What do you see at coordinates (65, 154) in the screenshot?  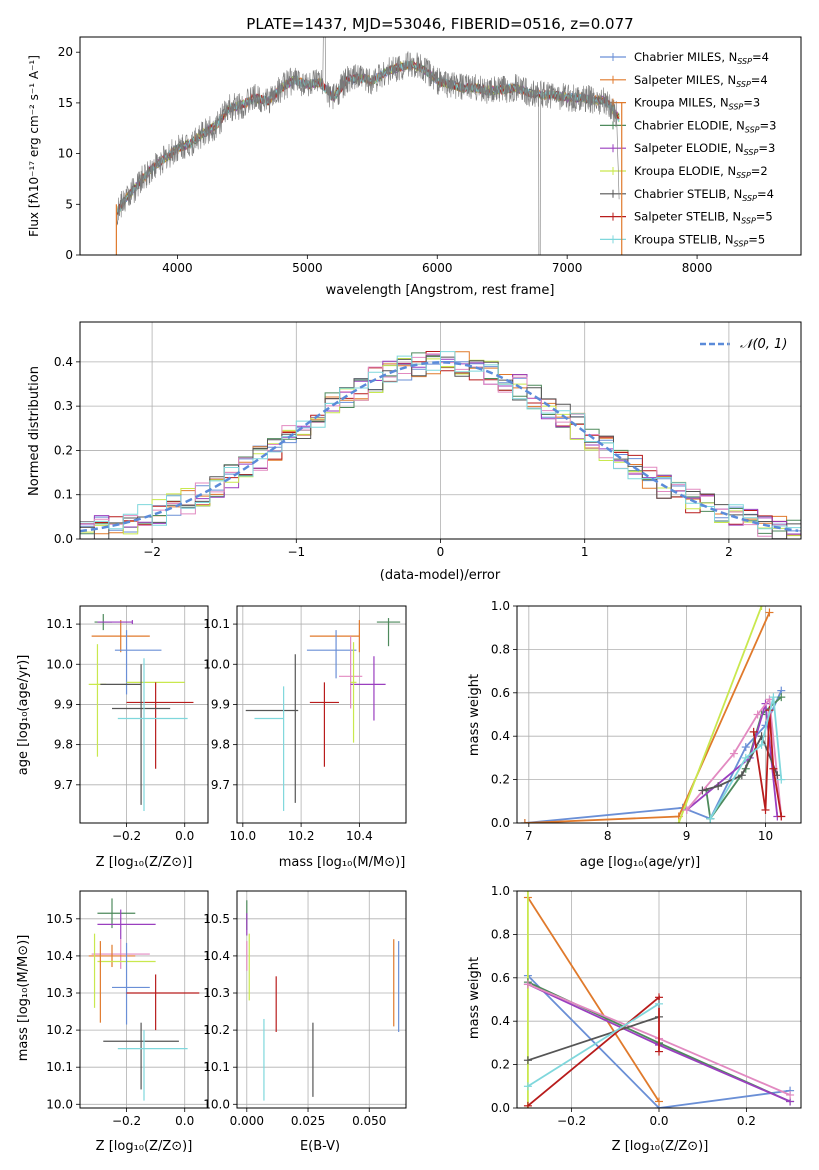 I see `spectrum-ytick-label: 10` at bounding box center [65, 154].